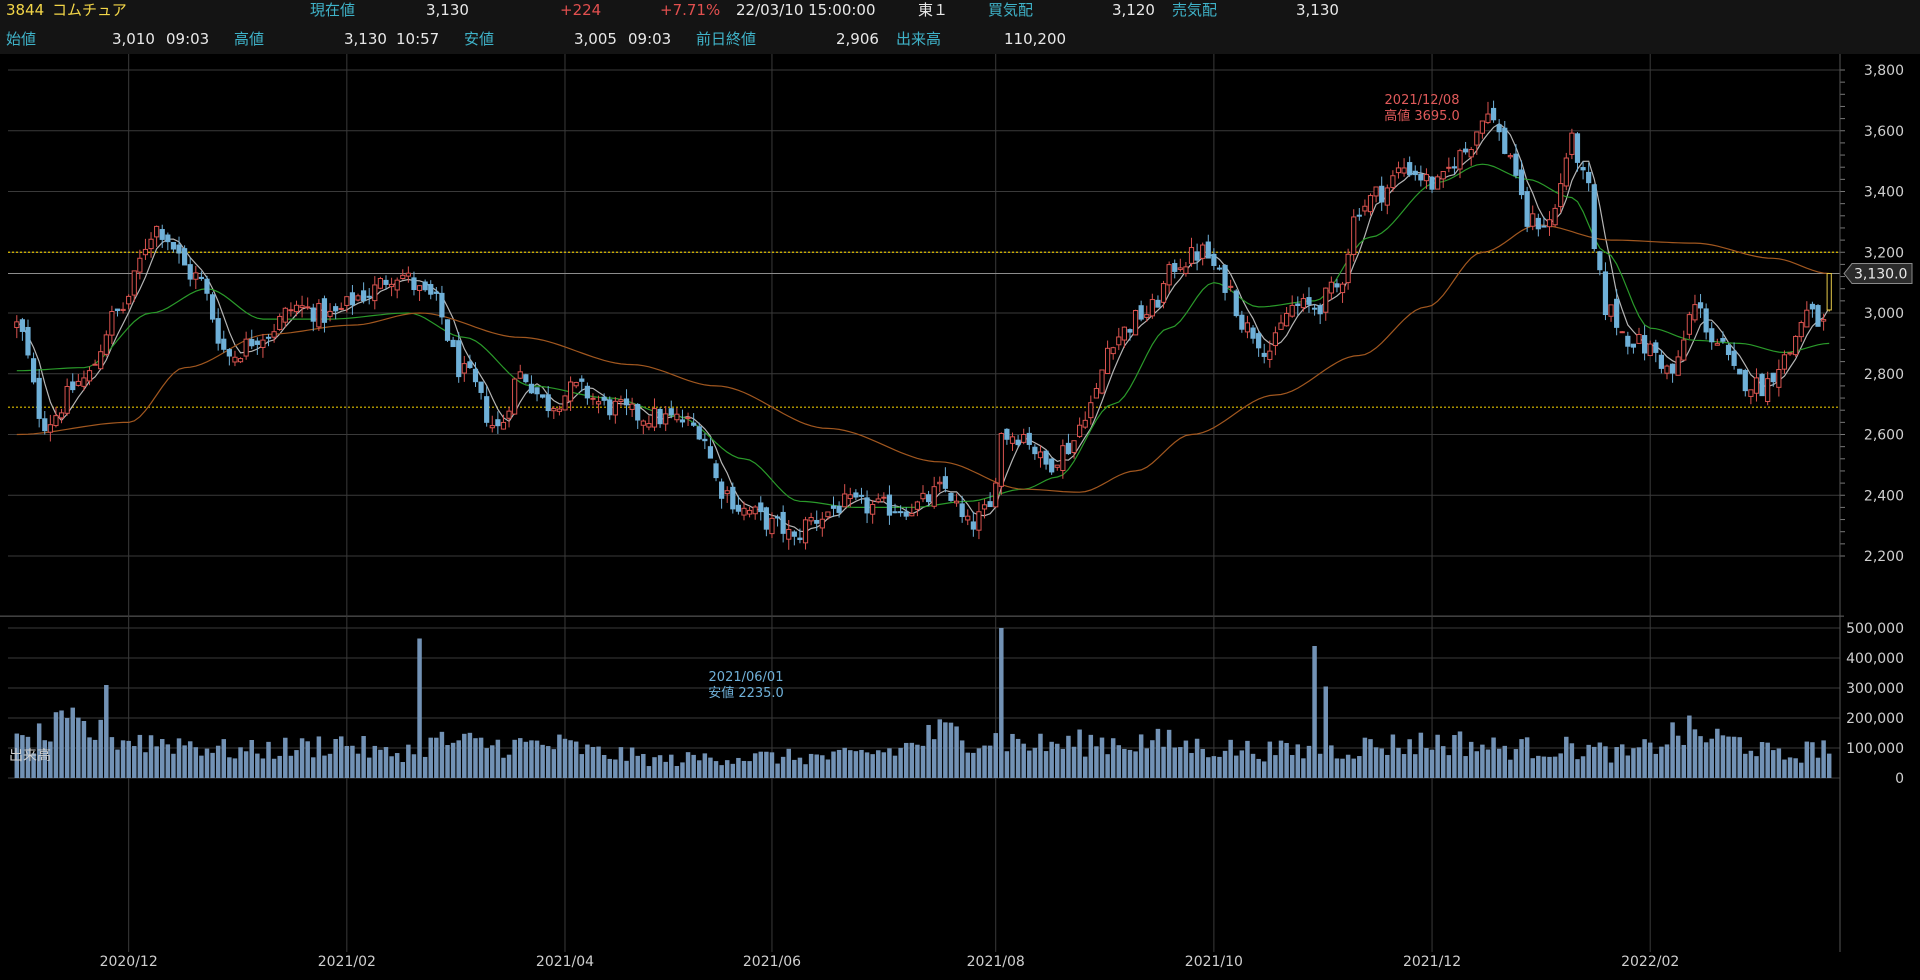 The height and width of the screenshot is (980, 1920). I want to click on ask-label: 売気配, so click(1195, 10).